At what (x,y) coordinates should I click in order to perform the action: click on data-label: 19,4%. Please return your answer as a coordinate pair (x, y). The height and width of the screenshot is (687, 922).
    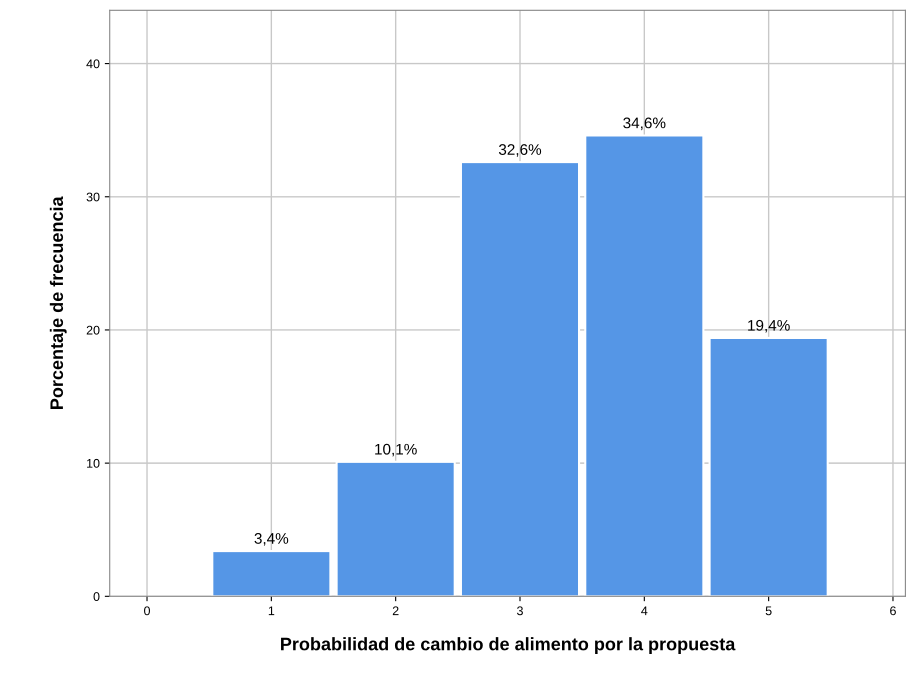
    Looking at the image, I should click on (769, 326).